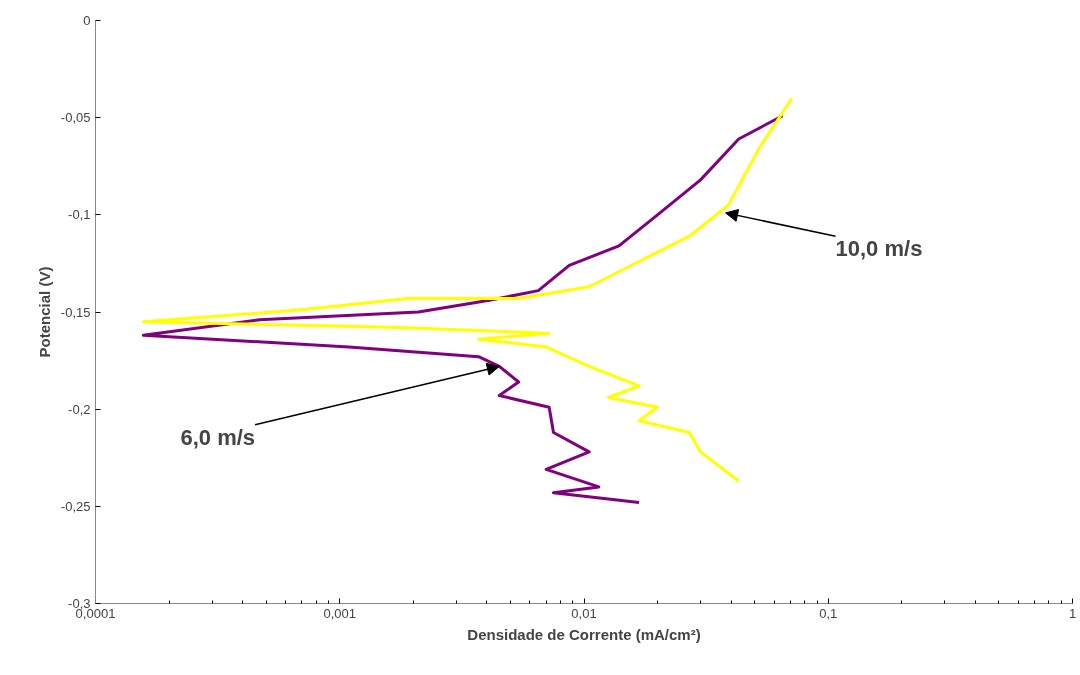 This screenshot has width=1080, height=675. I want to click on y-tick-label: -0,2, so click(79, 409).